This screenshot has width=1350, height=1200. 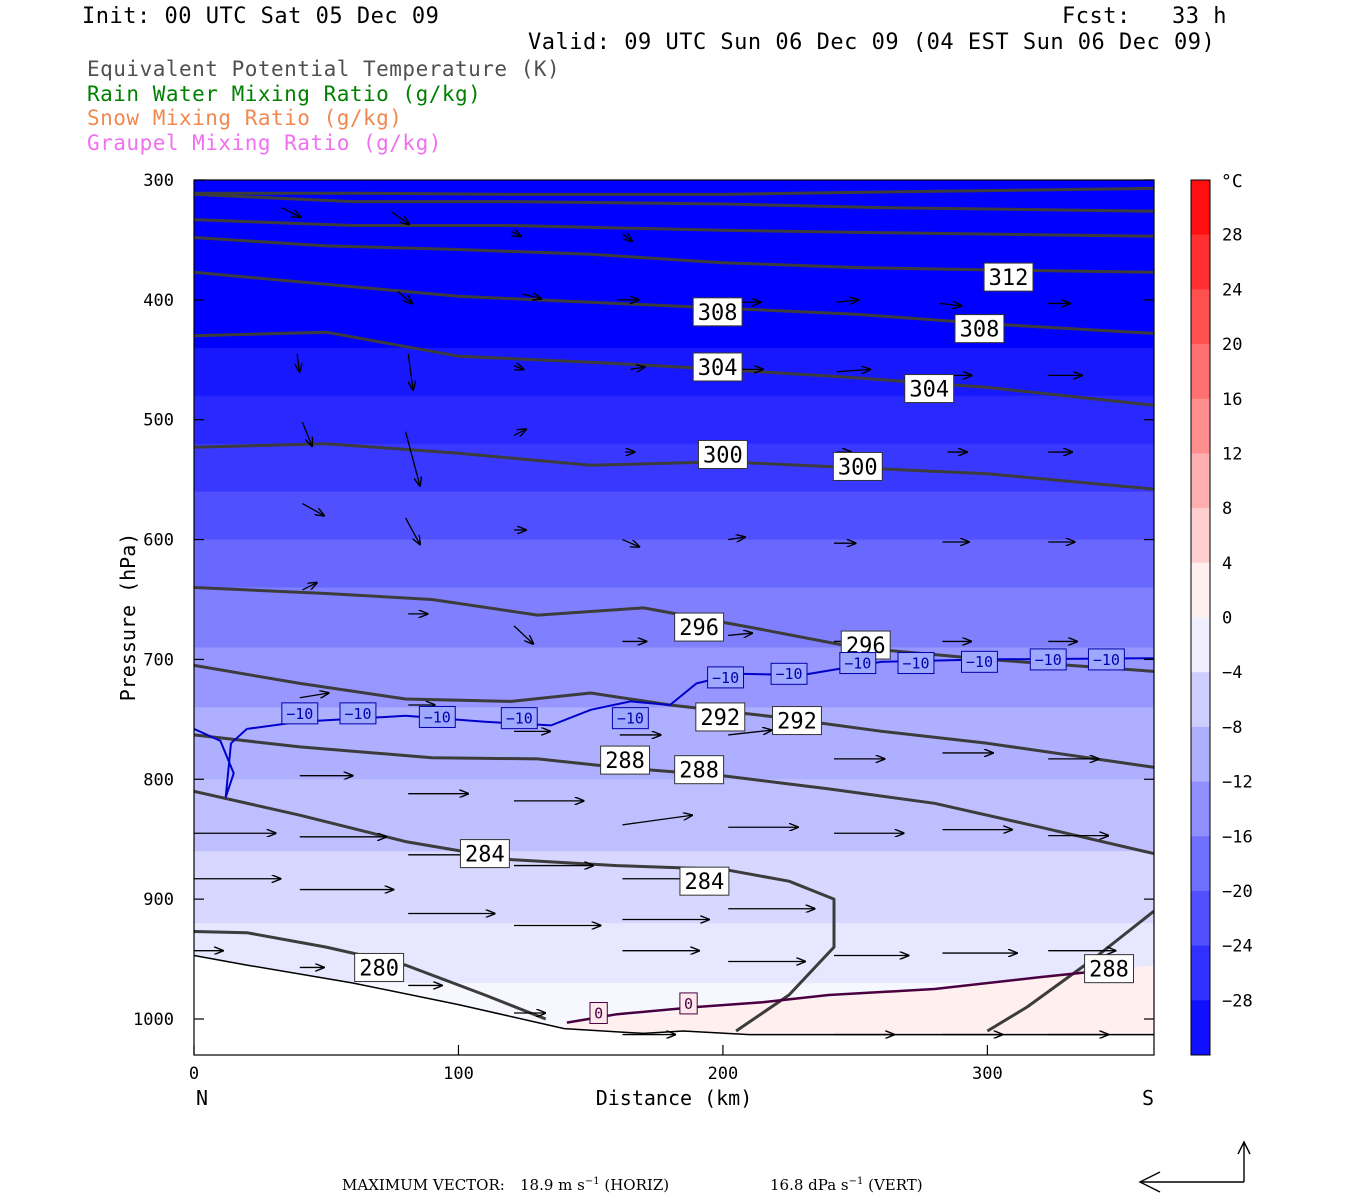 I want to click on y-tick-label: 600, so click(x=158, y=541).